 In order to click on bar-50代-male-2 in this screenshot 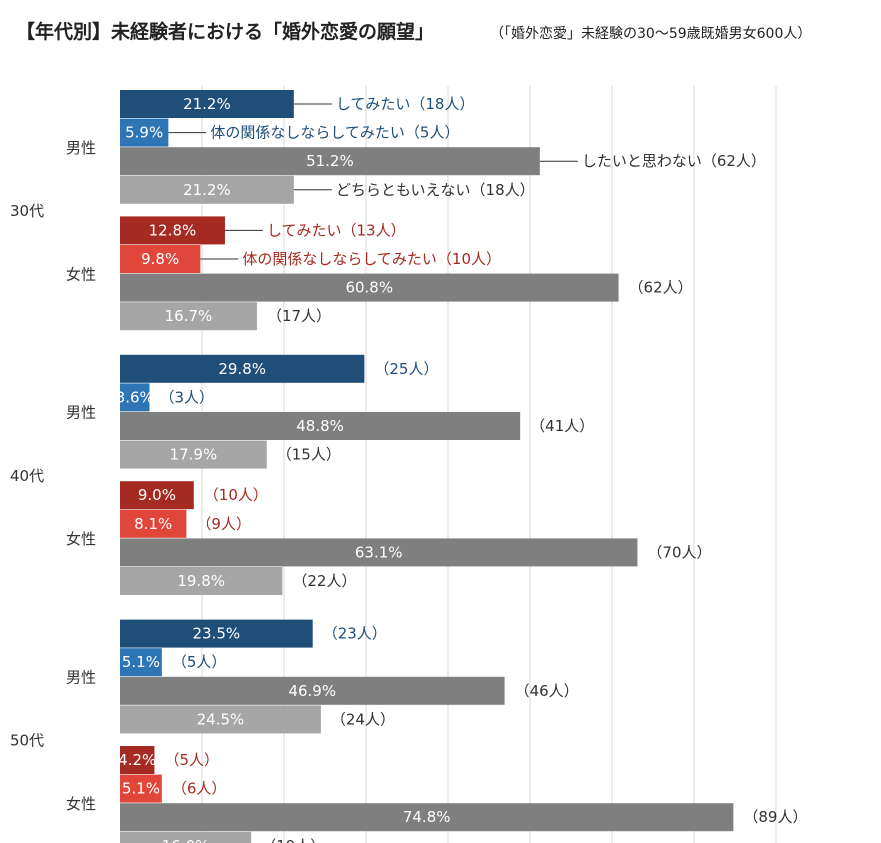, I will do `click(312, 690)`.